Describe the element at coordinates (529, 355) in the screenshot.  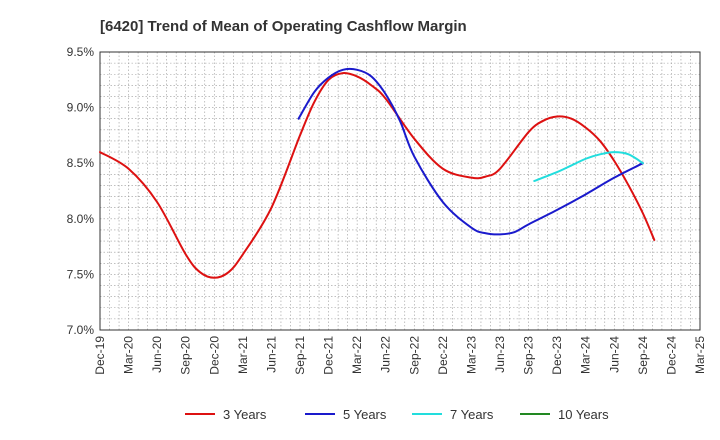
I see `x-tick-label: Sep-23` at that location.